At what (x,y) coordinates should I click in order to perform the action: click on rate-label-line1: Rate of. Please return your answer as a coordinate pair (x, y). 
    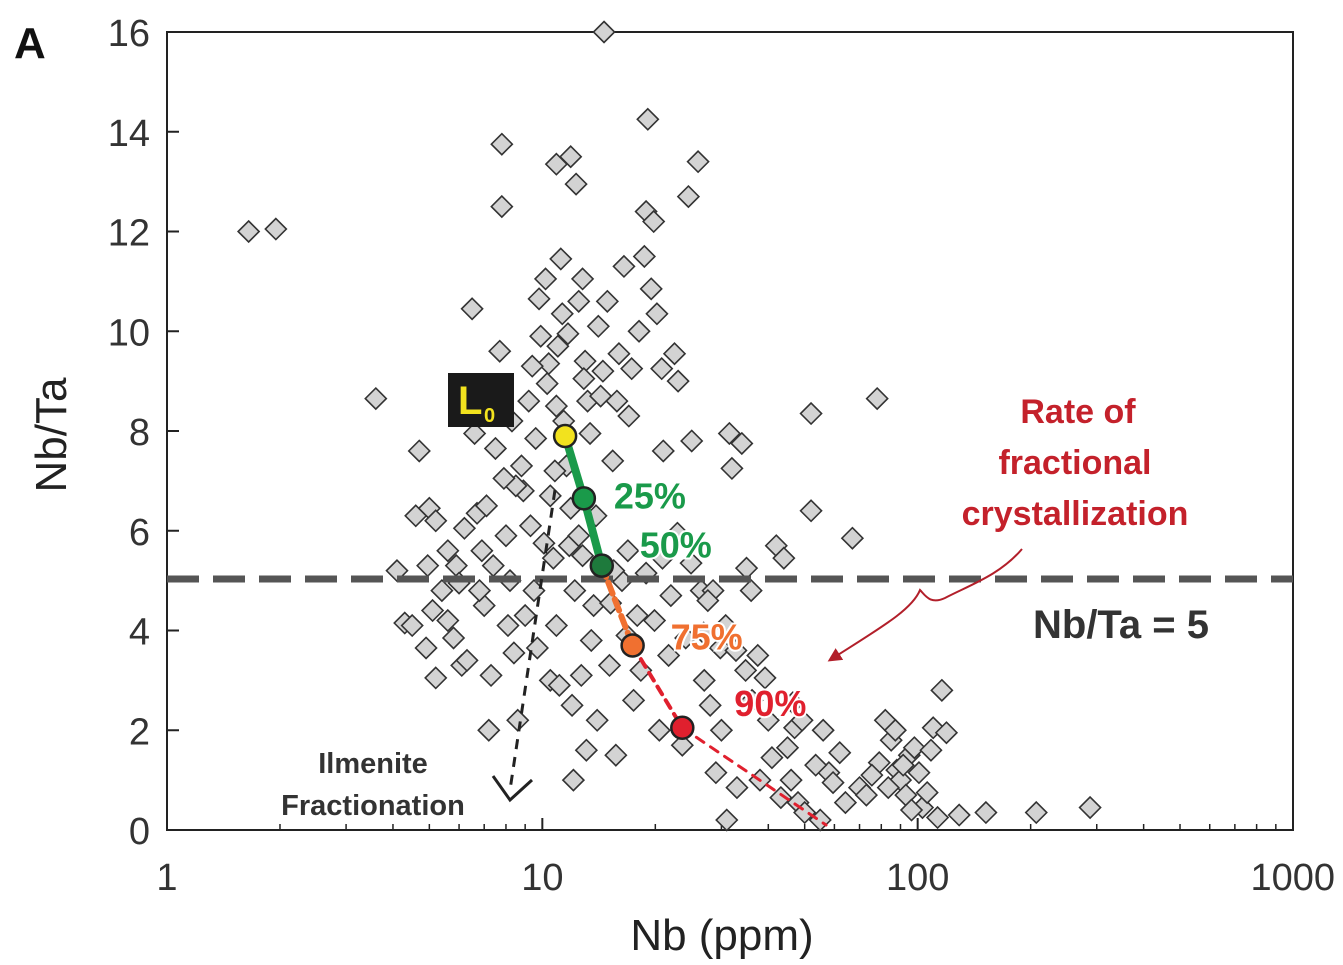
    Looking at the image, I should click on (1078, 412).